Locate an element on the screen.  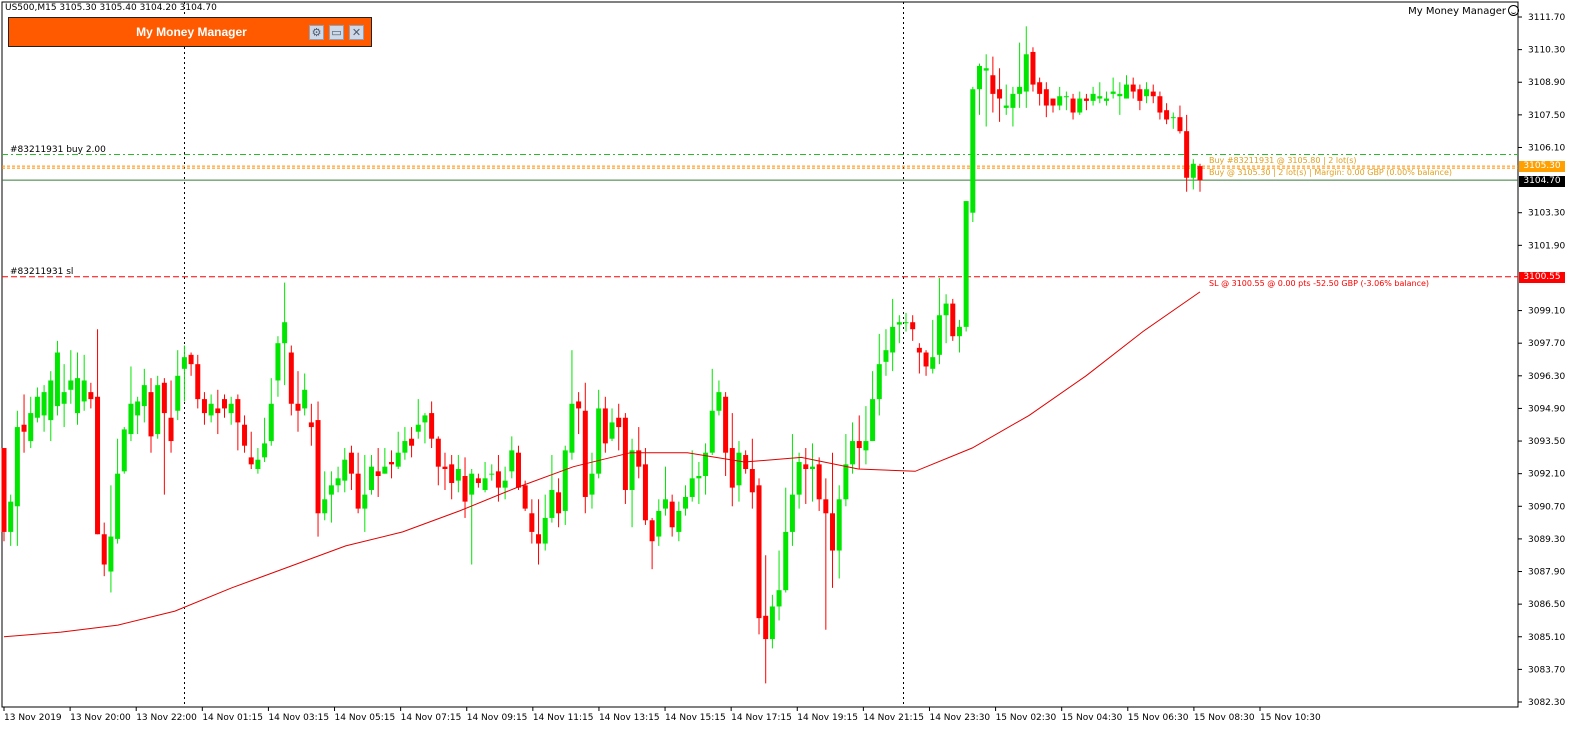
order-sl-label: #83211931 sl is located at coordinates (42, 272).